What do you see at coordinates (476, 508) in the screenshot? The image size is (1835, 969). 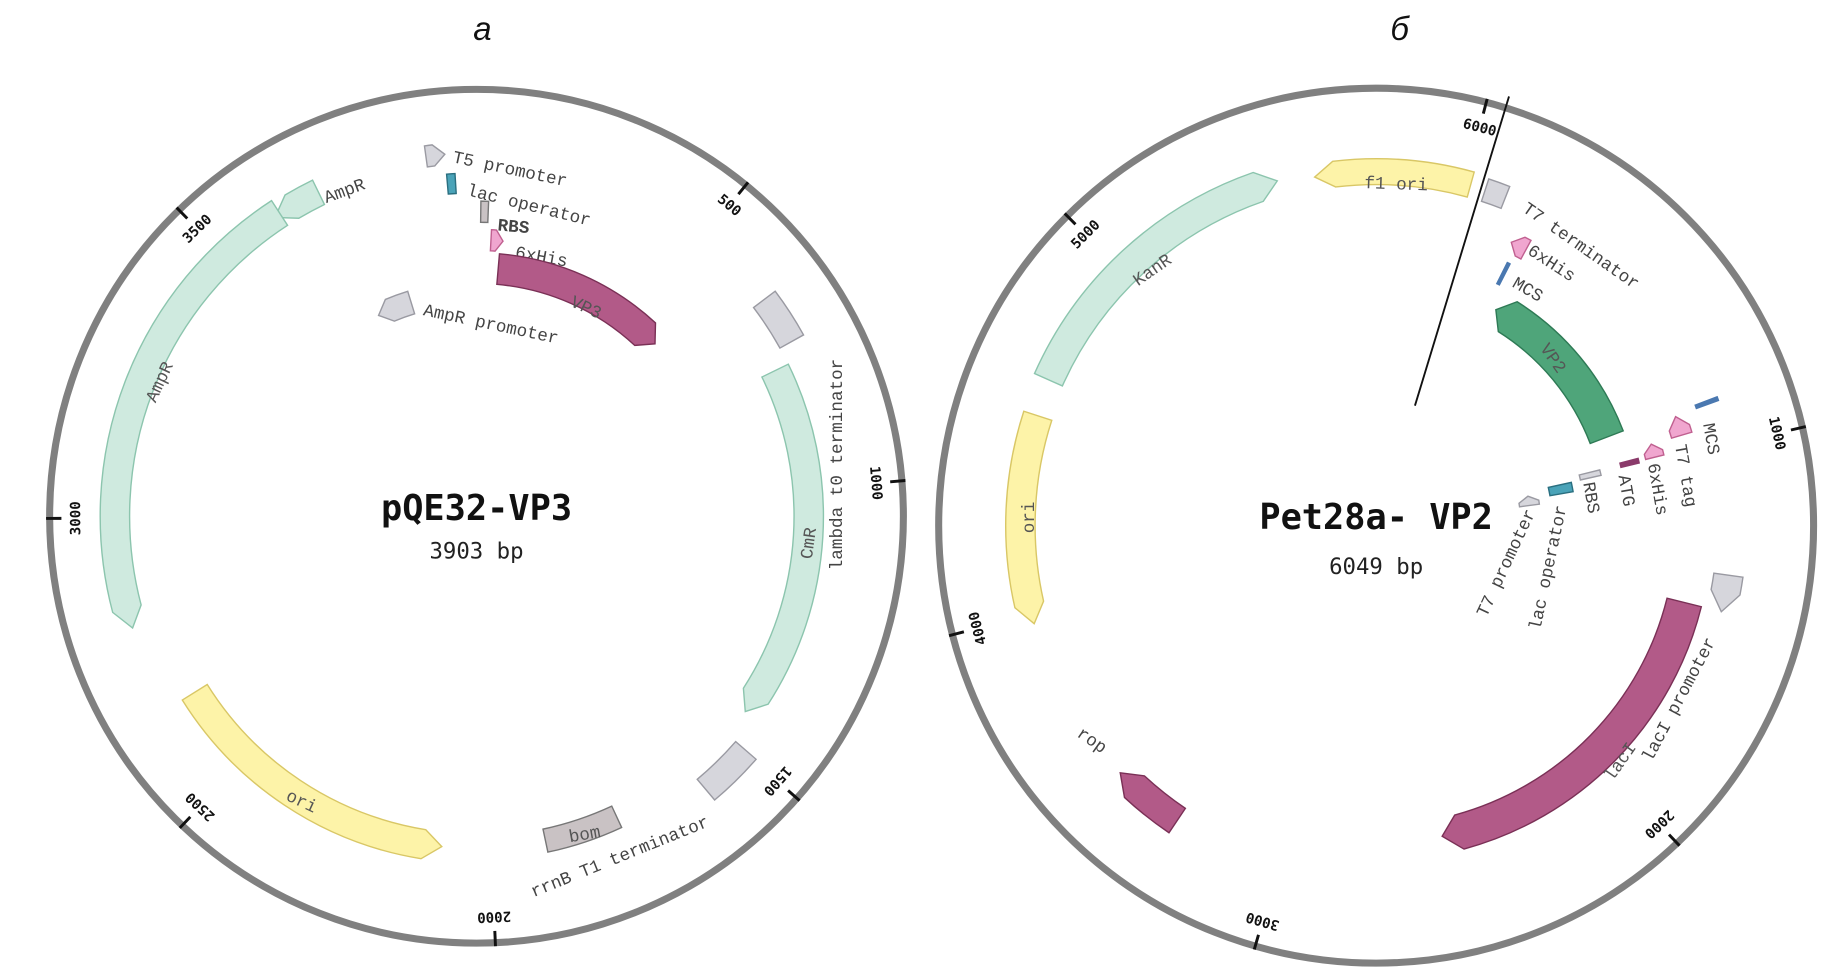 I see `plasmid-name: pQE32-VP3` at bounding box center [476, 508].